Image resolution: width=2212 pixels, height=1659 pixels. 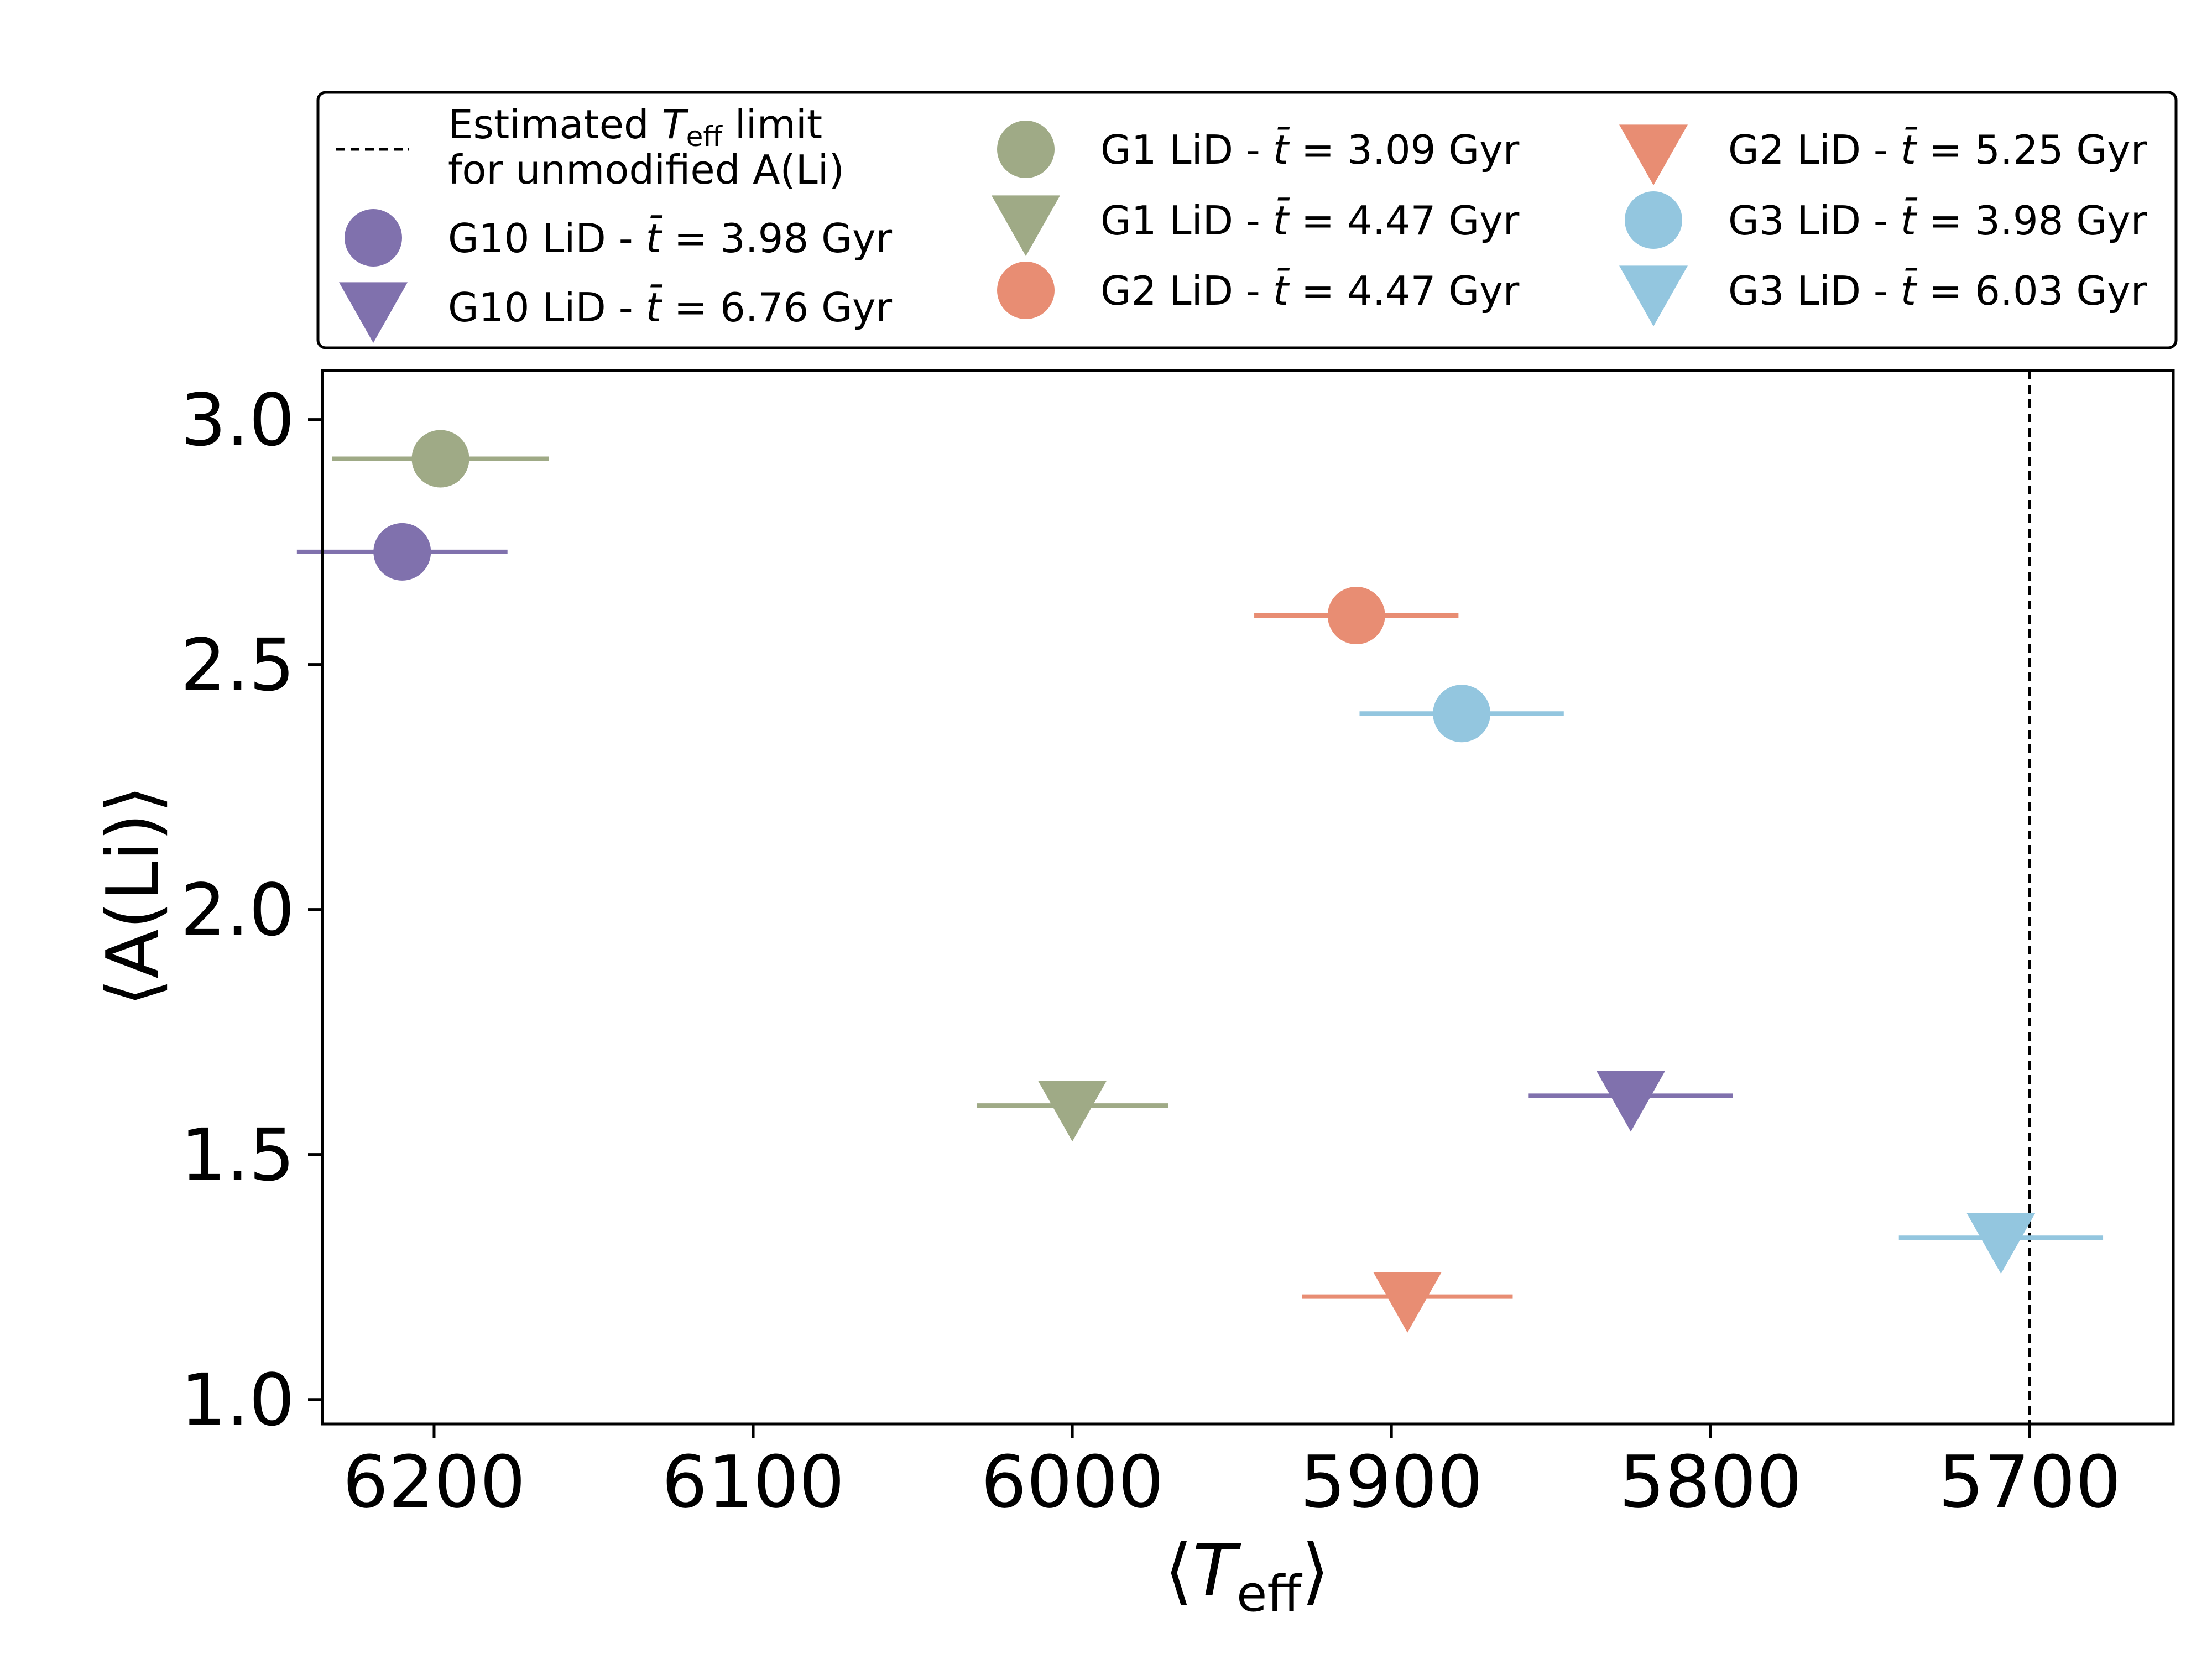 I want to click on x-tick-label: 5800, so click(x=1711, y=1482).